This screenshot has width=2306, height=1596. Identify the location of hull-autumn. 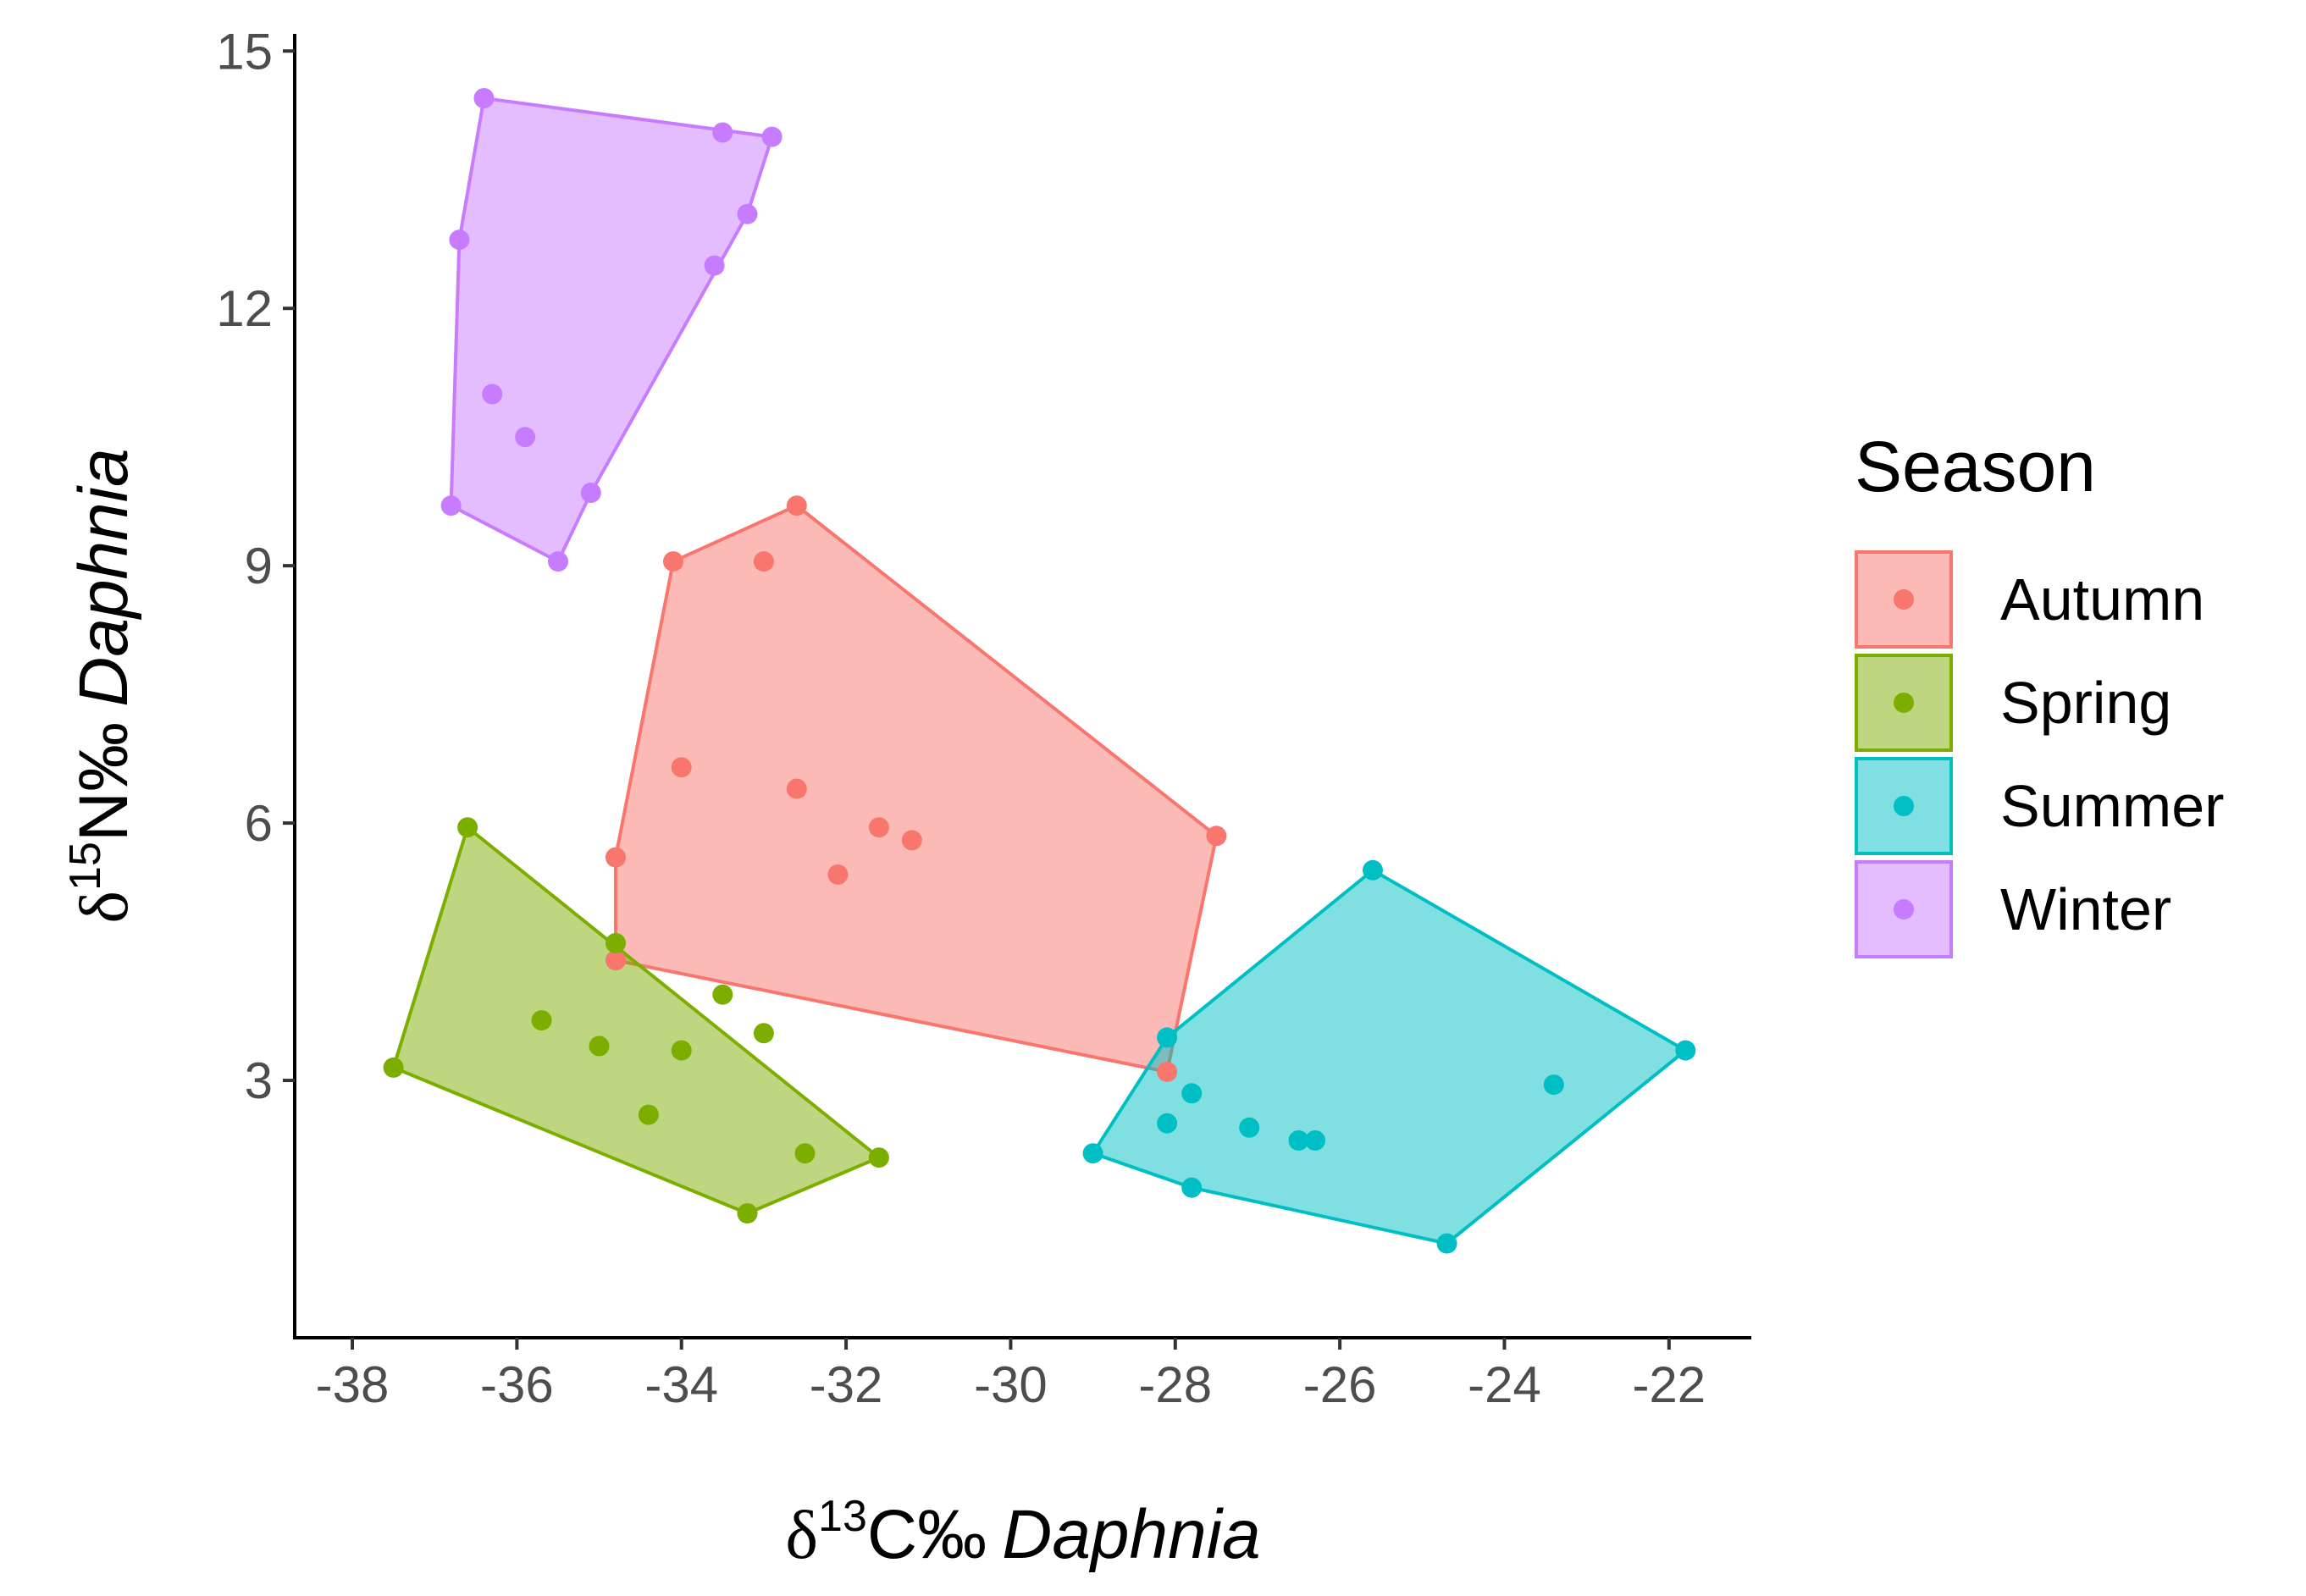
(917, 788).